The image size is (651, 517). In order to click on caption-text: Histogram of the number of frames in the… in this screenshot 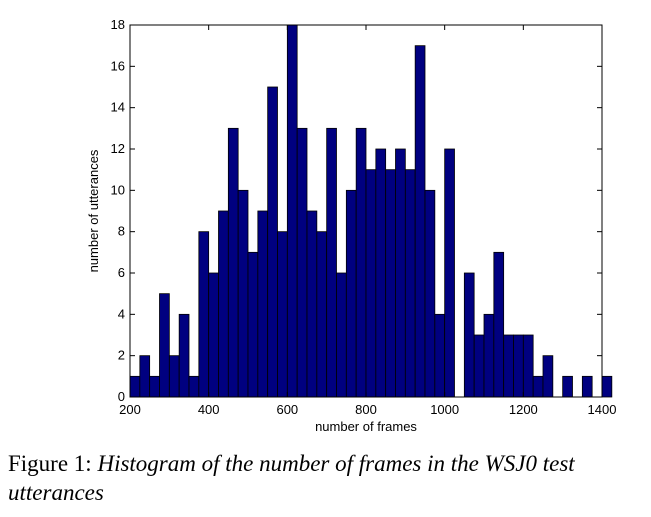, I will do `click(291, 478)`.